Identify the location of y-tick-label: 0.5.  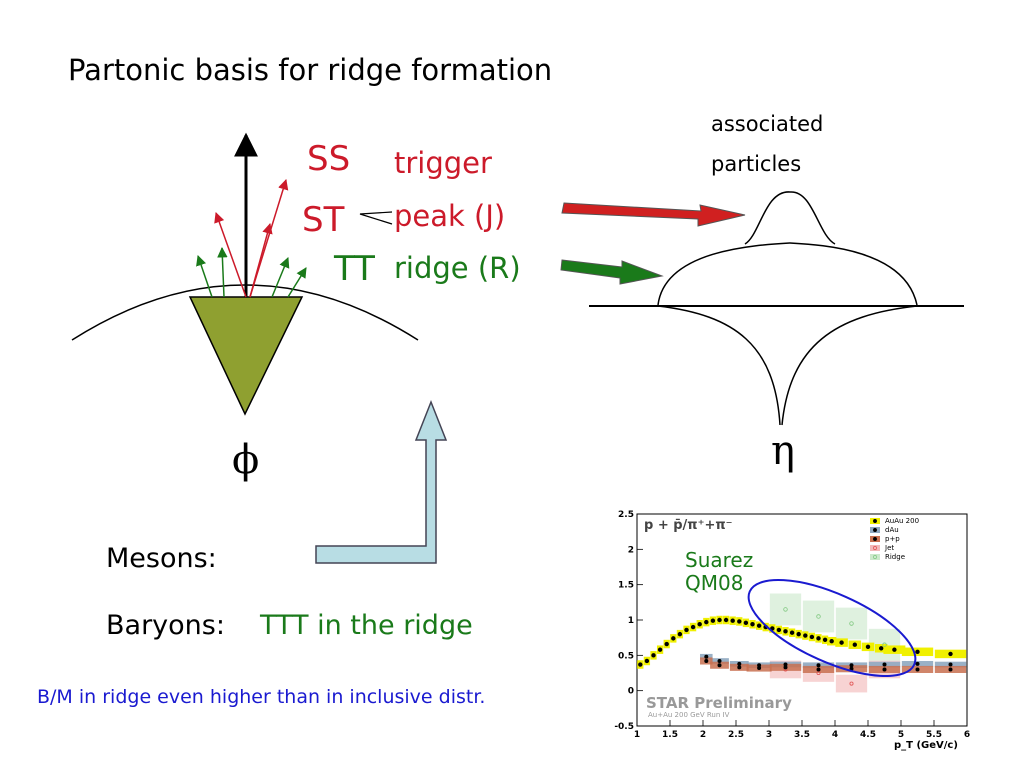
(626, 656).